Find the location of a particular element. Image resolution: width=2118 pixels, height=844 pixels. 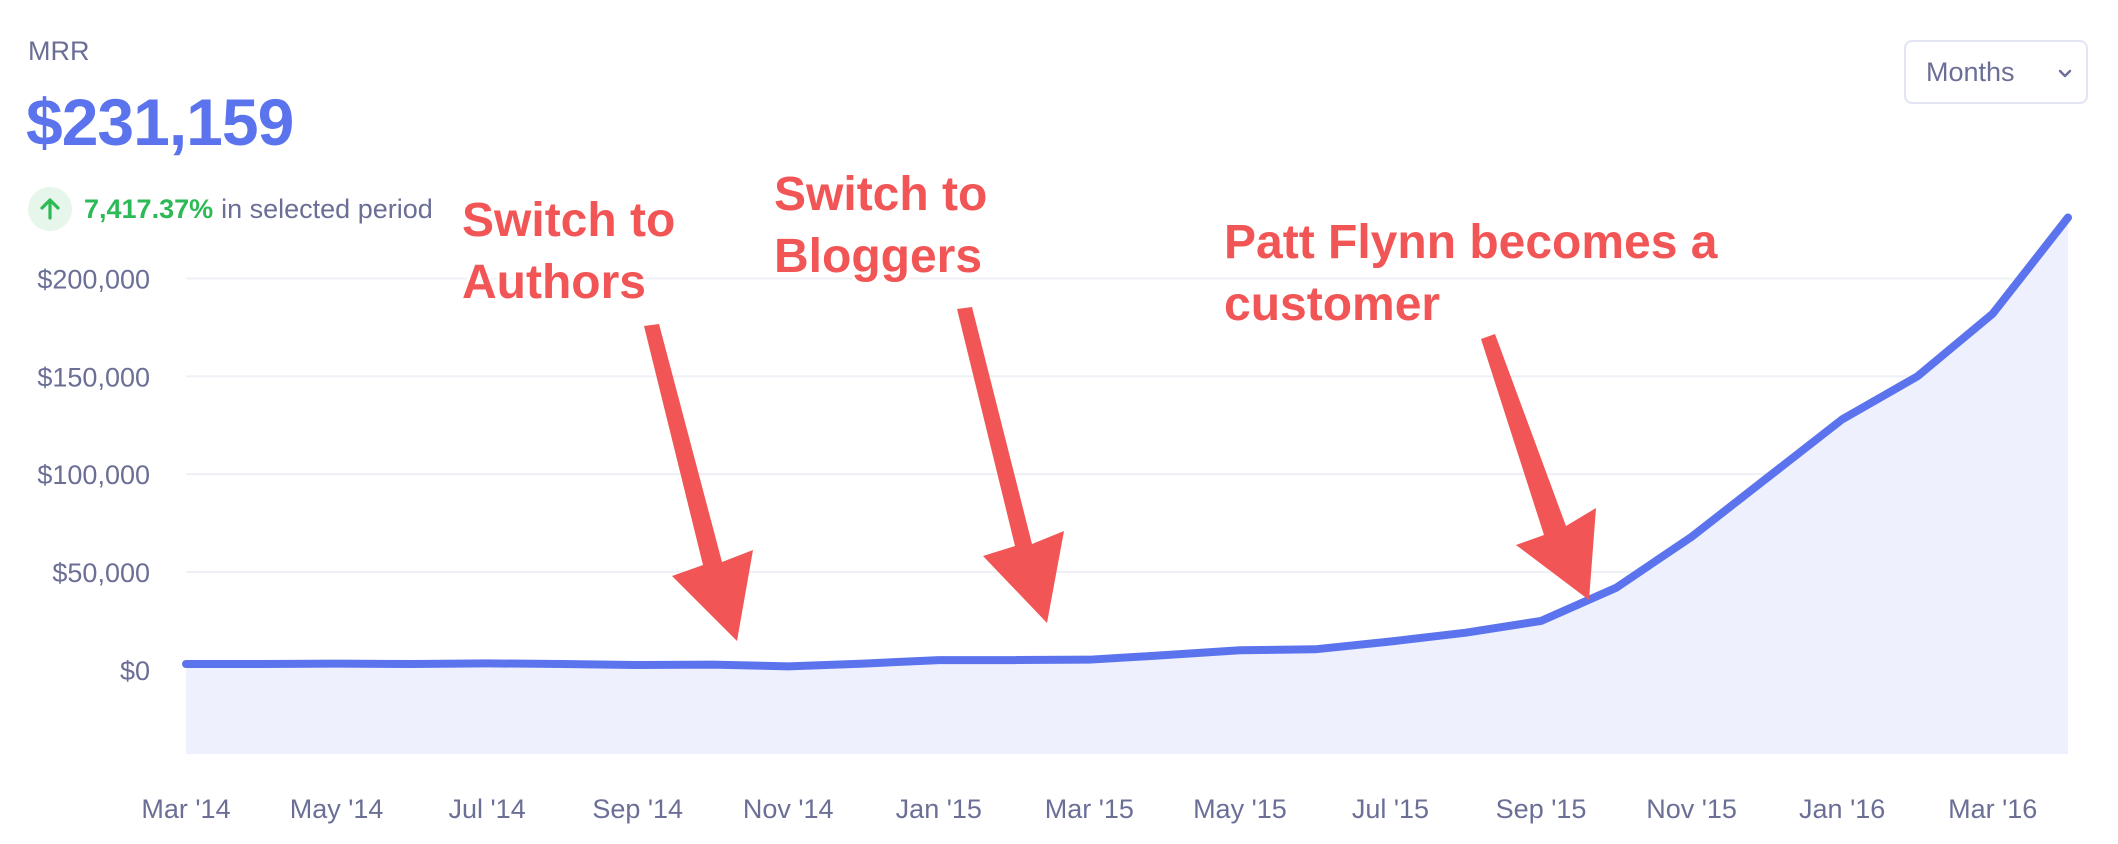

metric-label: MRR is located at coordinates (59, 51).